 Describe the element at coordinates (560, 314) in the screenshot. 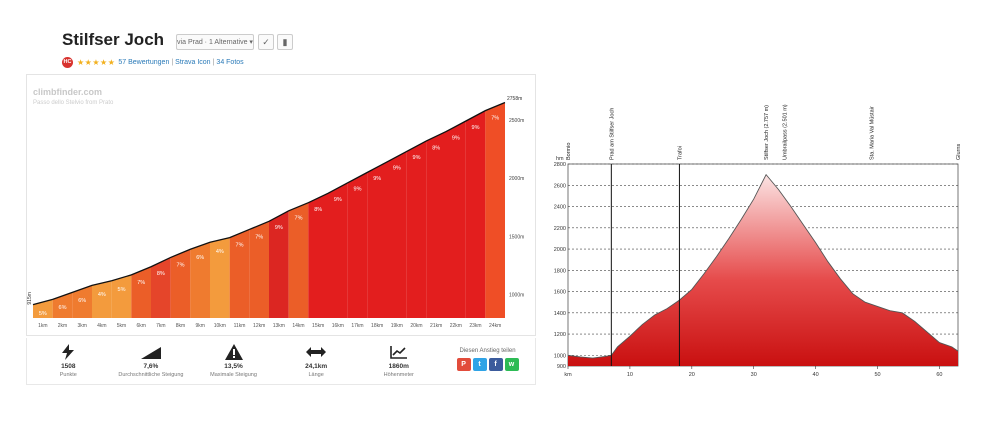

I see `y-tick-label: 1400` at that location.